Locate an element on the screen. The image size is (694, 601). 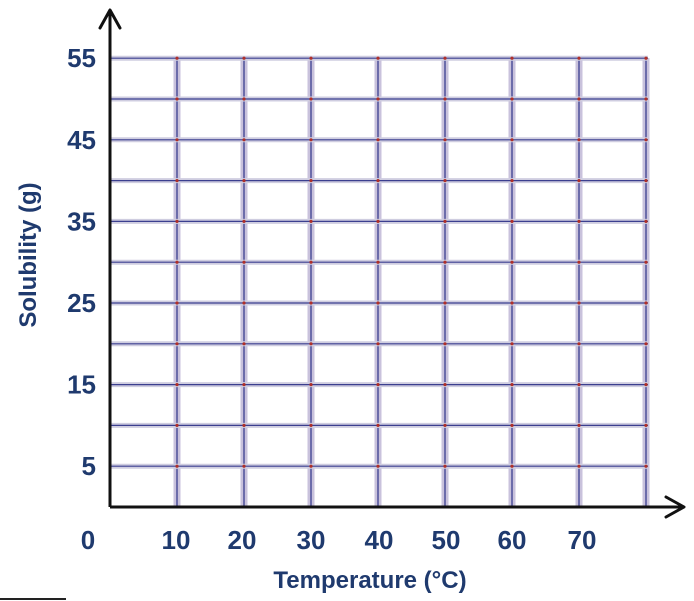
x-tick-label: 20 is located at coordinates (242, 540).